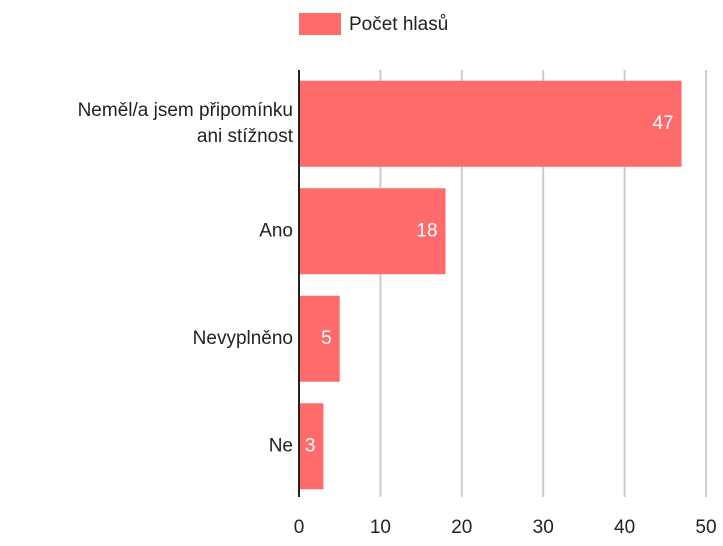  I want to click on x-tick-label: 10, so click(380, 527).